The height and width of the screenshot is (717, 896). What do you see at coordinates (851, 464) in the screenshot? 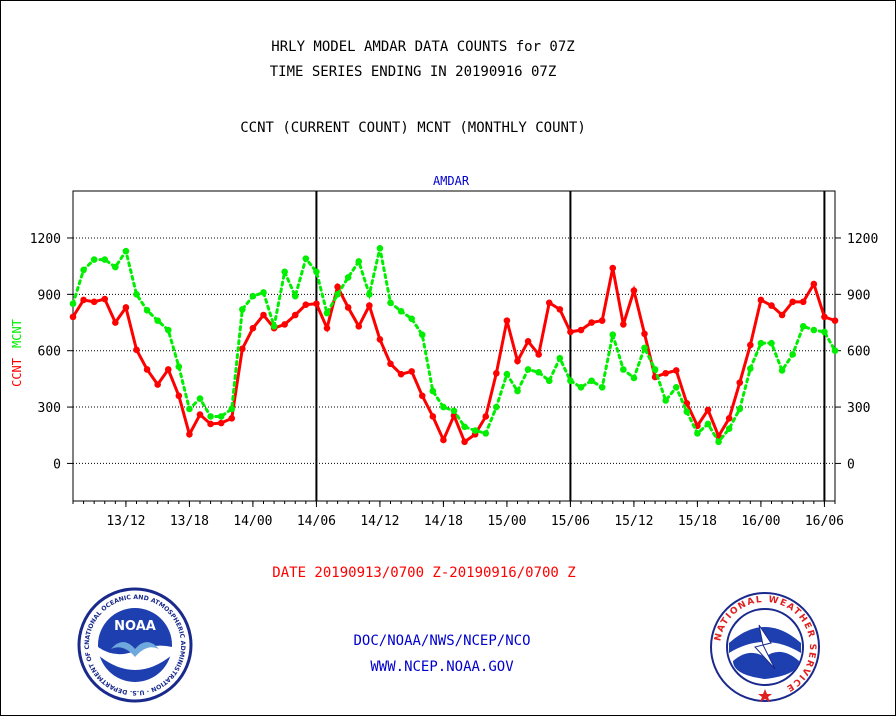
I see `y-tick-label-right: 0` at bounding box center [851, 464].